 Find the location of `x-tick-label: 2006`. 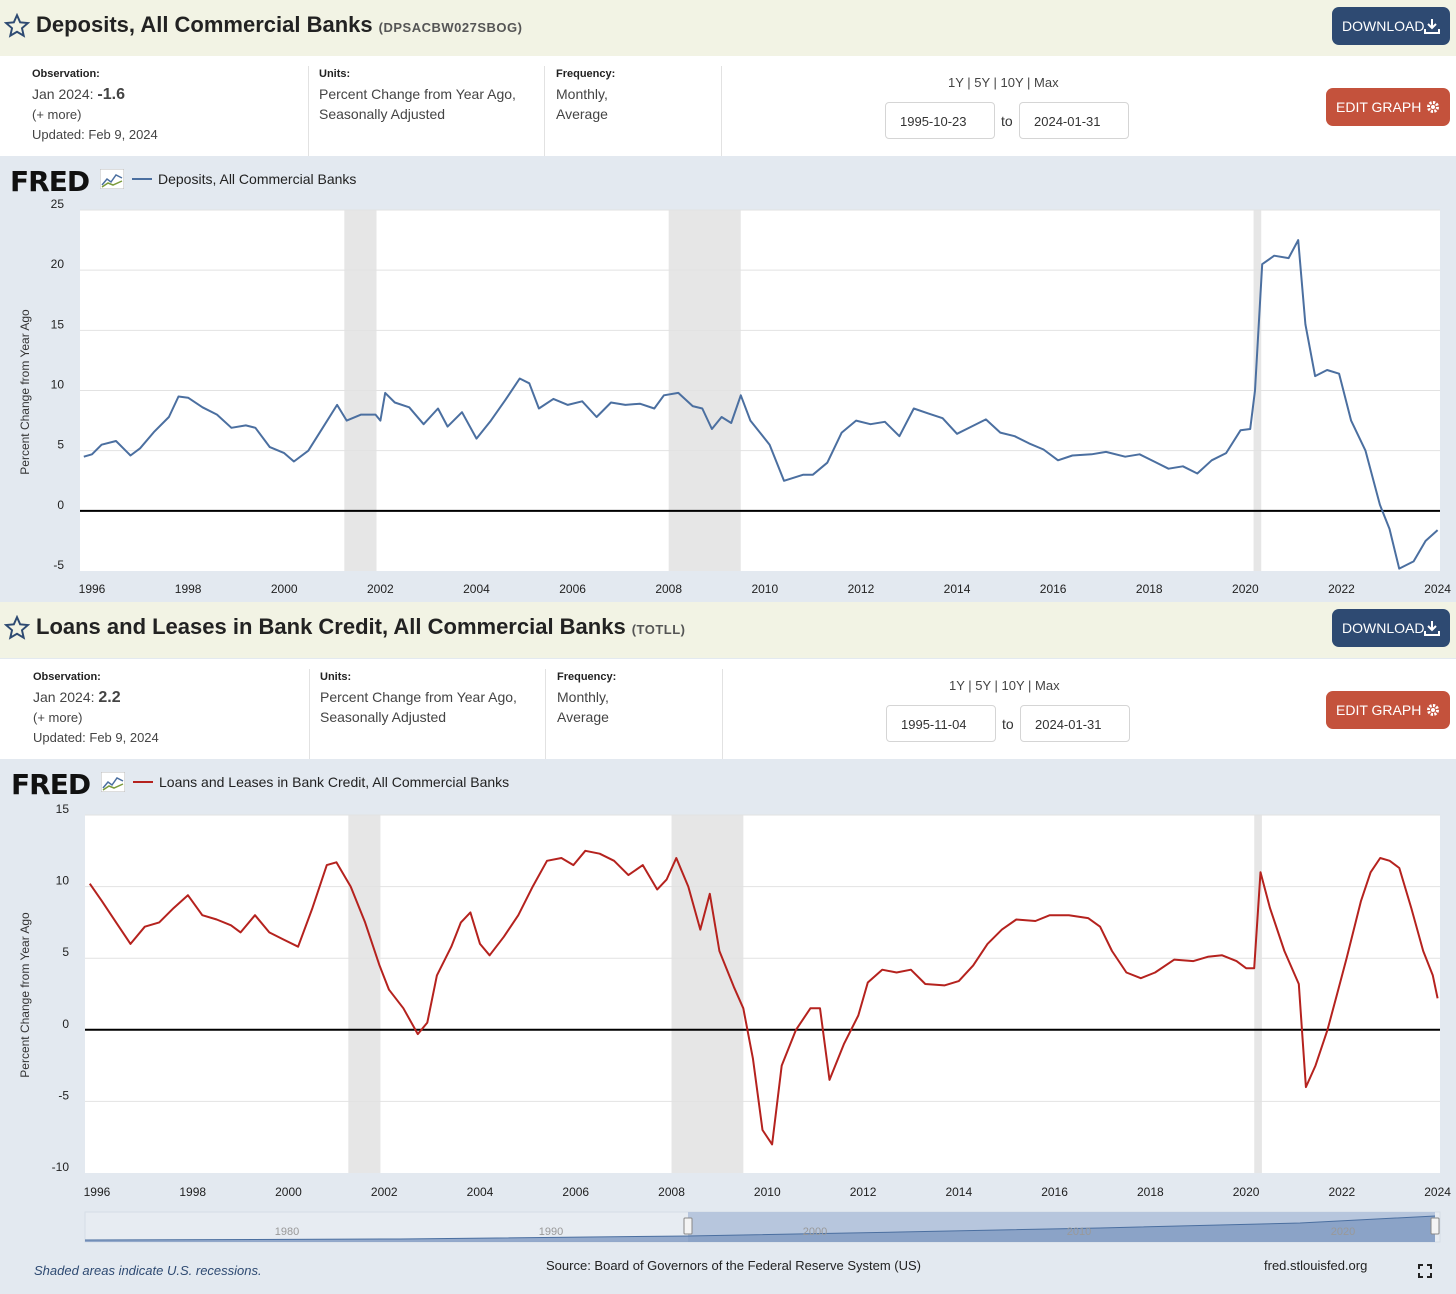

x-tick-label: 2006 is located at coordinates (575, 1192).